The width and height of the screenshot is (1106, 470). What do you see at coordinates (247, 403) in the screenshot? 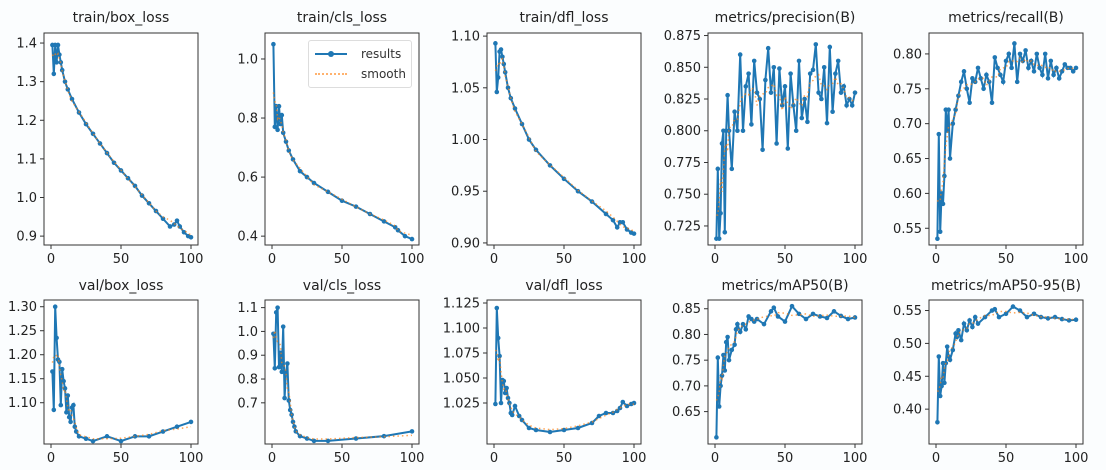
I see `y-tick-label: 0.7` at bounding box center [247, 403].